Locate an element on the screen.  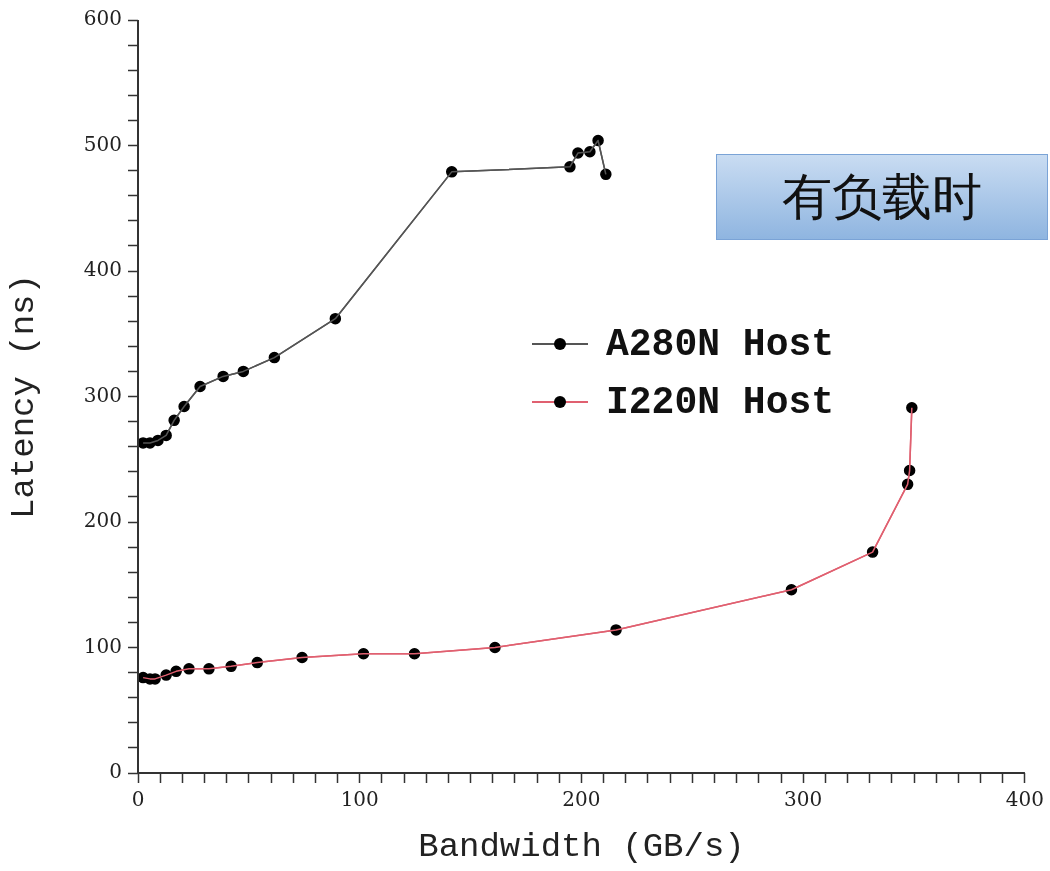
x-tick-label: 0 is located at coordinates (138, 799).